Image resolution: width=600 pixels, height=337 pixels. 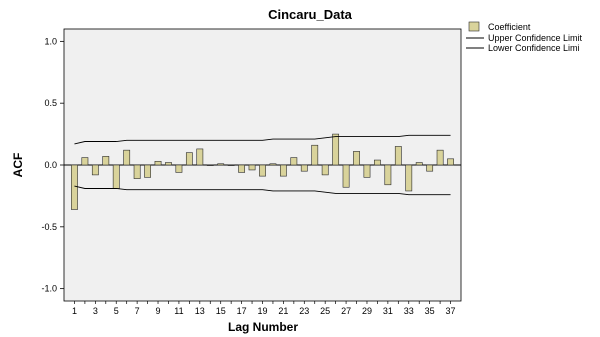 What do you see at coordinates (474, 26) in the screenshot?
I see `legend-swatch-coefficient` at bounding box center [474, 26].